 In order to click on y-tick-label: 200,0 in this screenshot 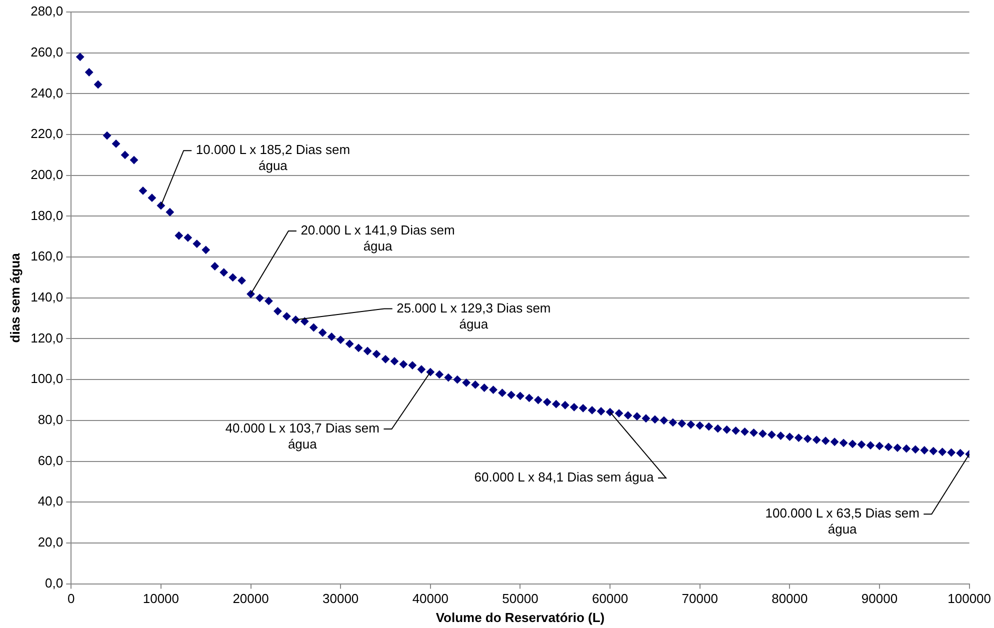, I will do `click(47, 174)`.